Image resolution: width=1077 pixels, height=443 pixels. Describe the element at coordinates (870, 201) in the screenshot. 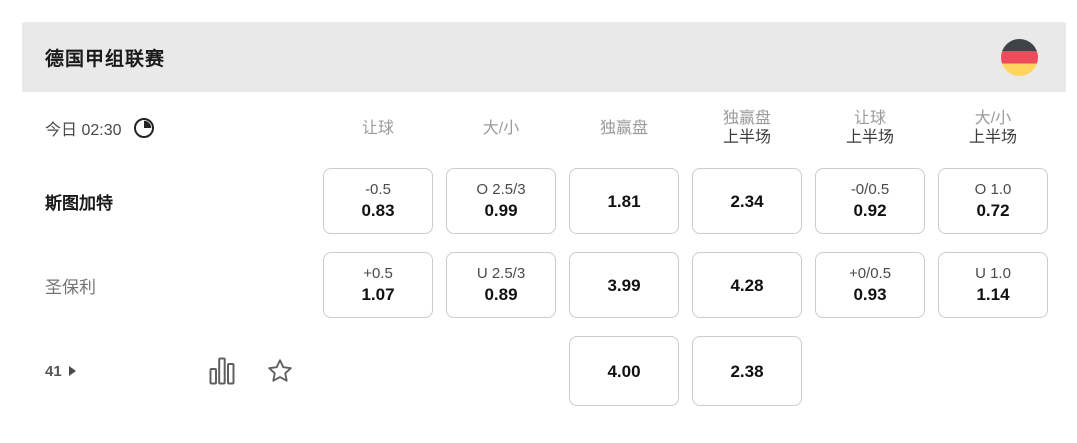

I see `odds-home-handicap-first-half: -0/0.5 0.92` at that location.